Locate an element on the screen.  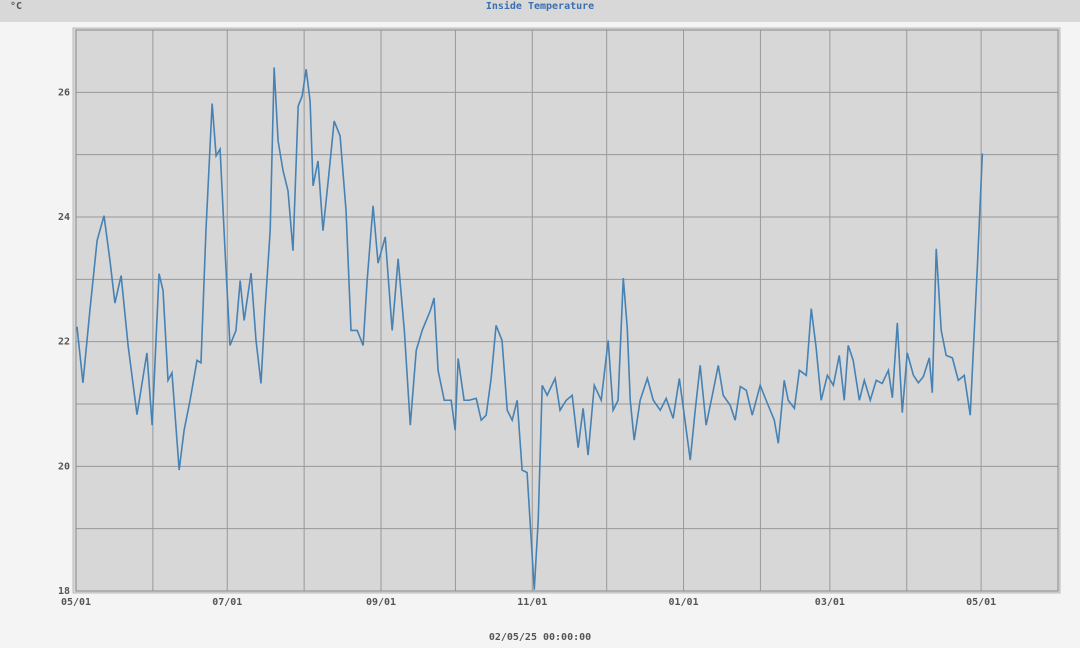
x-tick-label: 11/01 is located at coordinates (532, 602).